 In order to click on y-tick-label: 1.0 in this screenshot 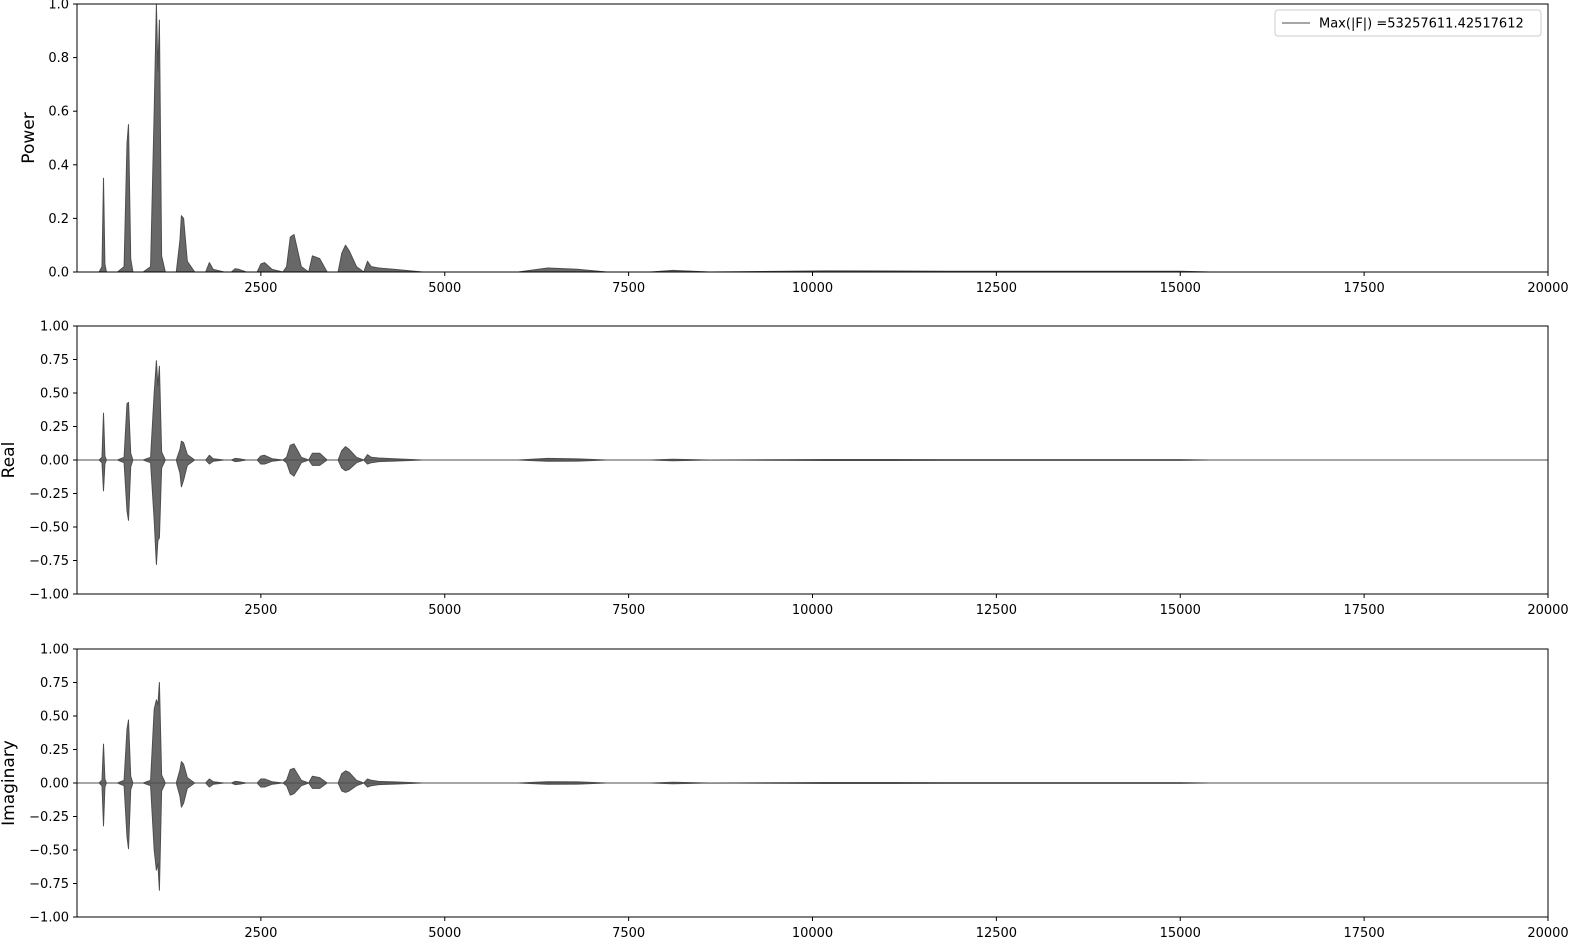, I will do `click(58, 6)`.